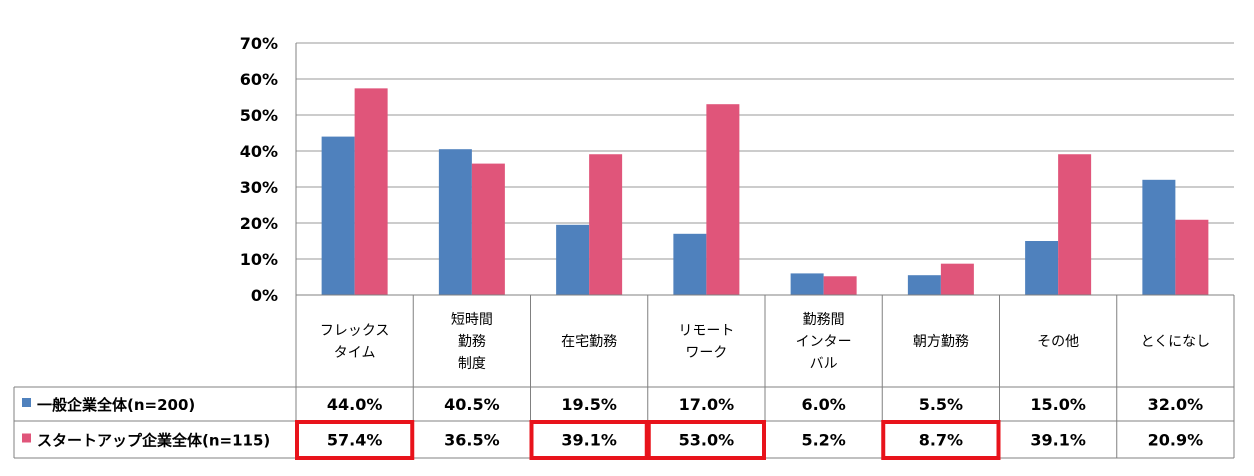  I want to click on data-cell: 40.5%, so click(472, 404).